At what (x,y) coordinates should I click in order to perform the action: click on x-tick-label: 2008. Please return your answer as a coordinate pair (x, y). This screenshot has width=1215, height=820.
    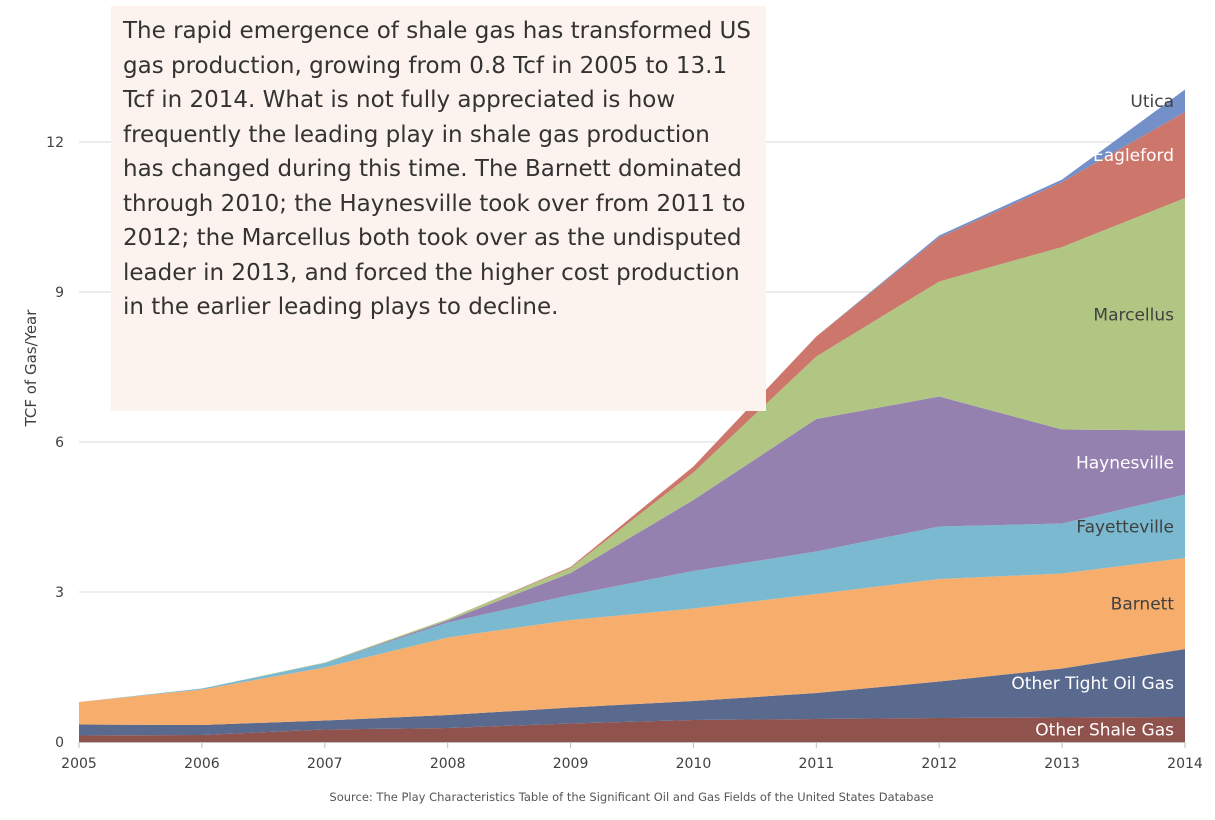
    Looking at the image, I should click on (448, 764).